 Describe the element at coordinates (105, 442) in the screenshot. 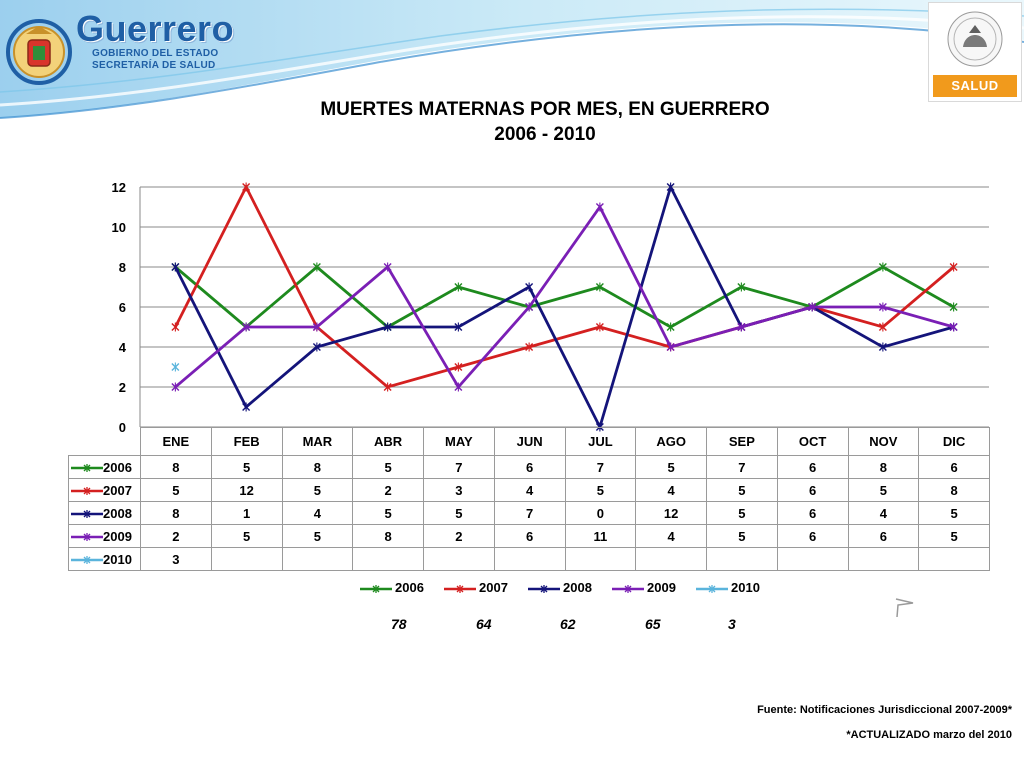

I see `table-corner` at that location.